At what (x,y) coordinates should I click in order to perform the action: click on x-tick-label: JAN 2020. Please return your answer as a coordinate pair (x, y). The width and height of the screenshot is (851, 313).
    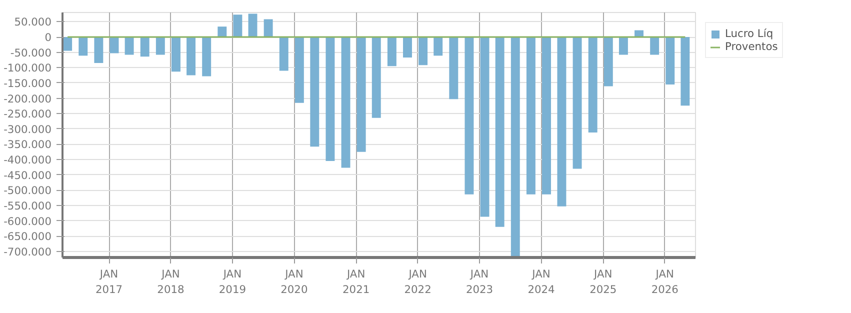
    Looking at the image, I should click on (294, 282).